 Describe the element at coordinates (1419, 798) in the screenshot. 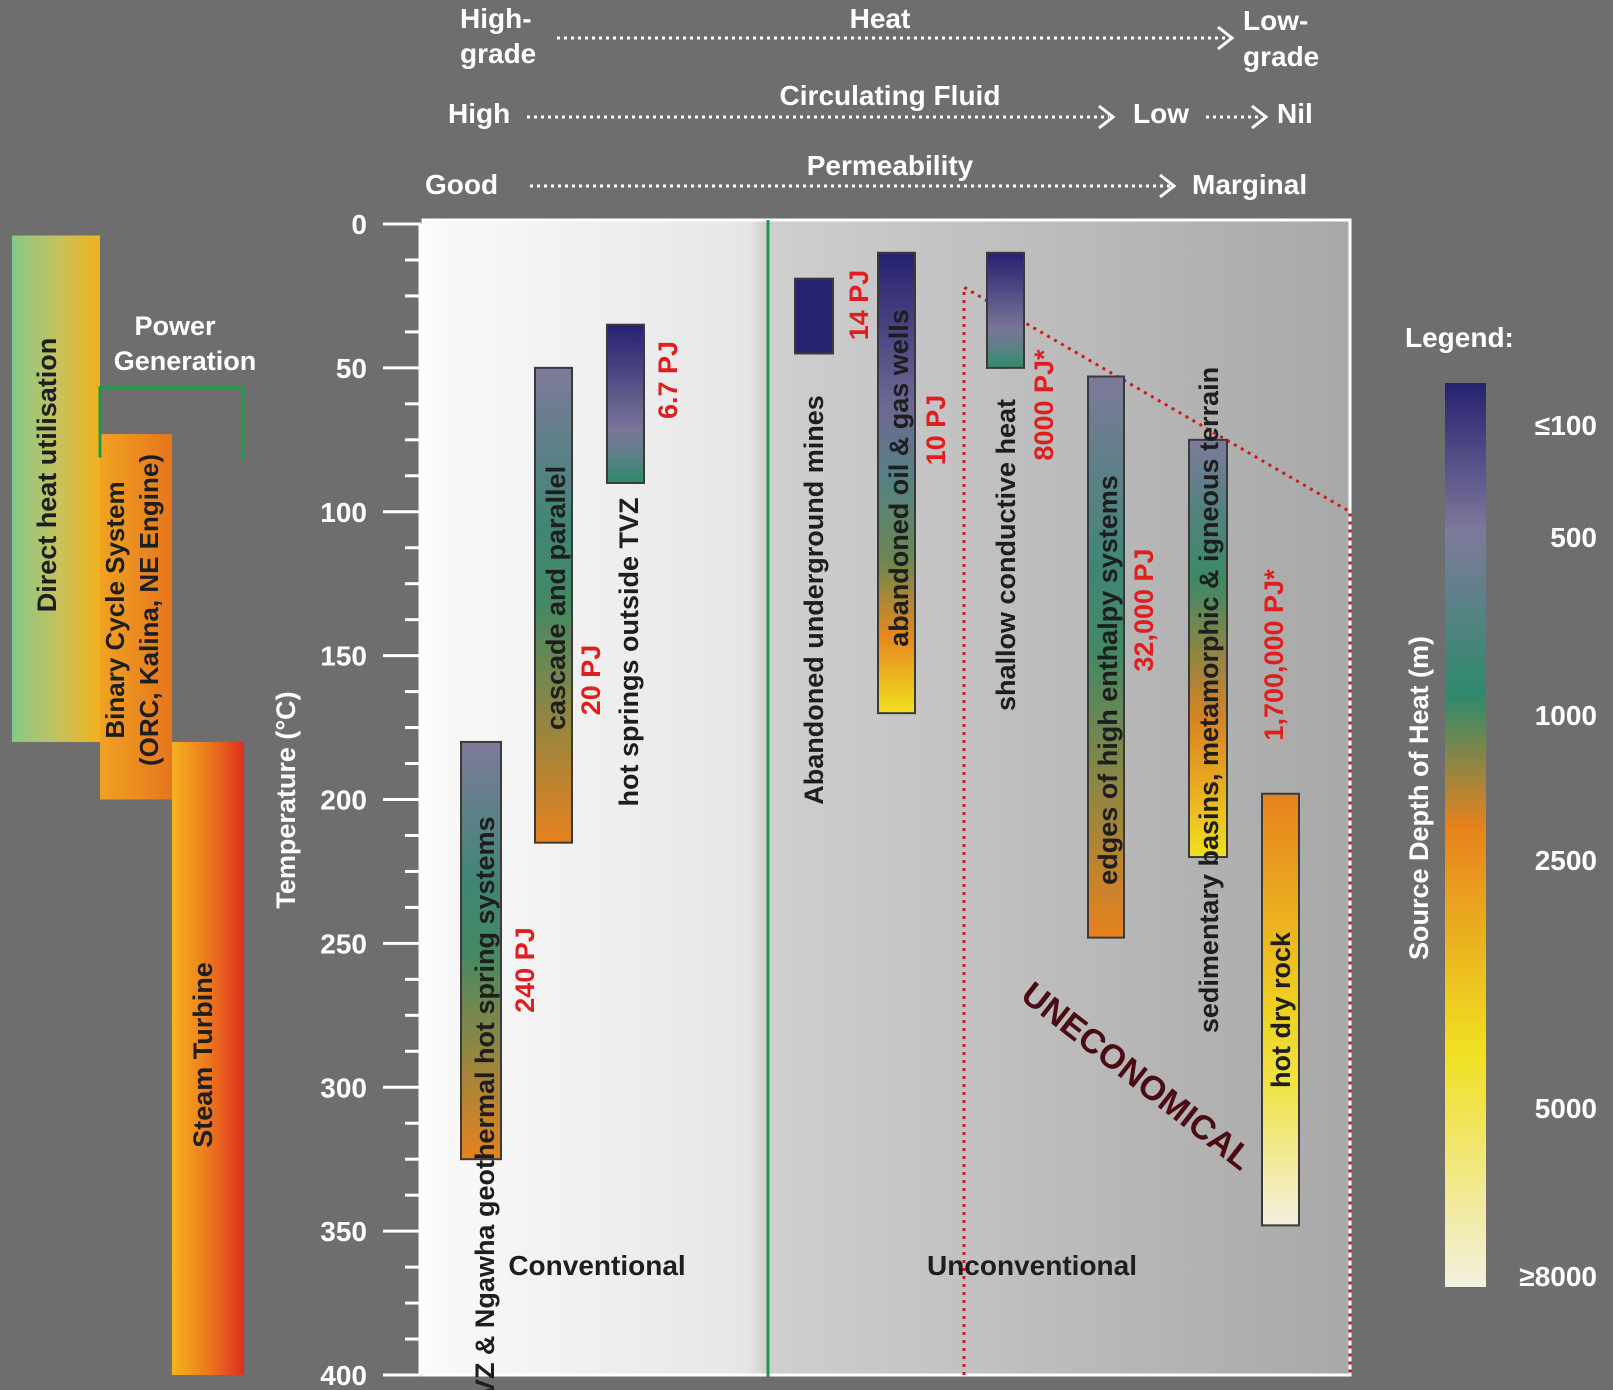

I see `legend-axis-title: Source Depth of Heat (m)` at that location.